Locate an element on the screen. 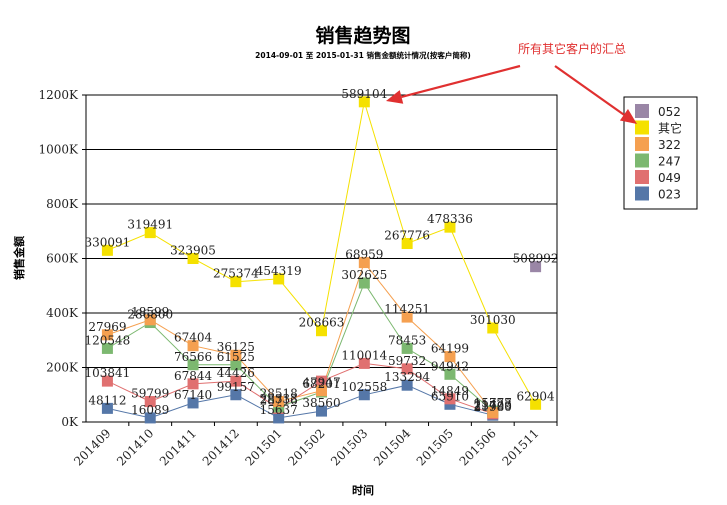  x-tick-label: 201412 is located at coordinates (221, 447).